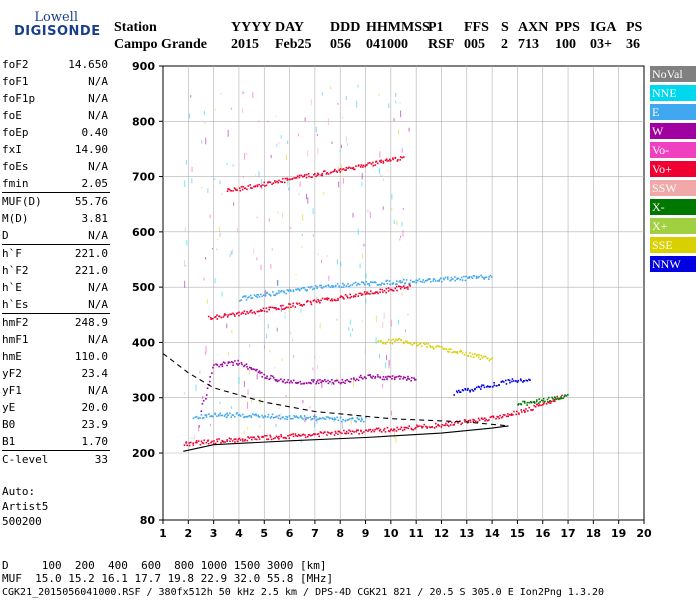 The width and height of the screenshot is (700, 600). I want to click on x-tick-label: 3, so click(214, 533).